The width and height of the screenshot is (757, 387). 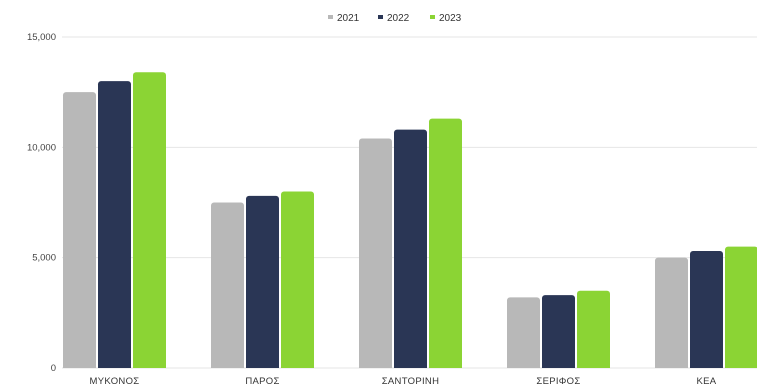 I want to click on y-tick-label: 0, so click(x=53, y=368).